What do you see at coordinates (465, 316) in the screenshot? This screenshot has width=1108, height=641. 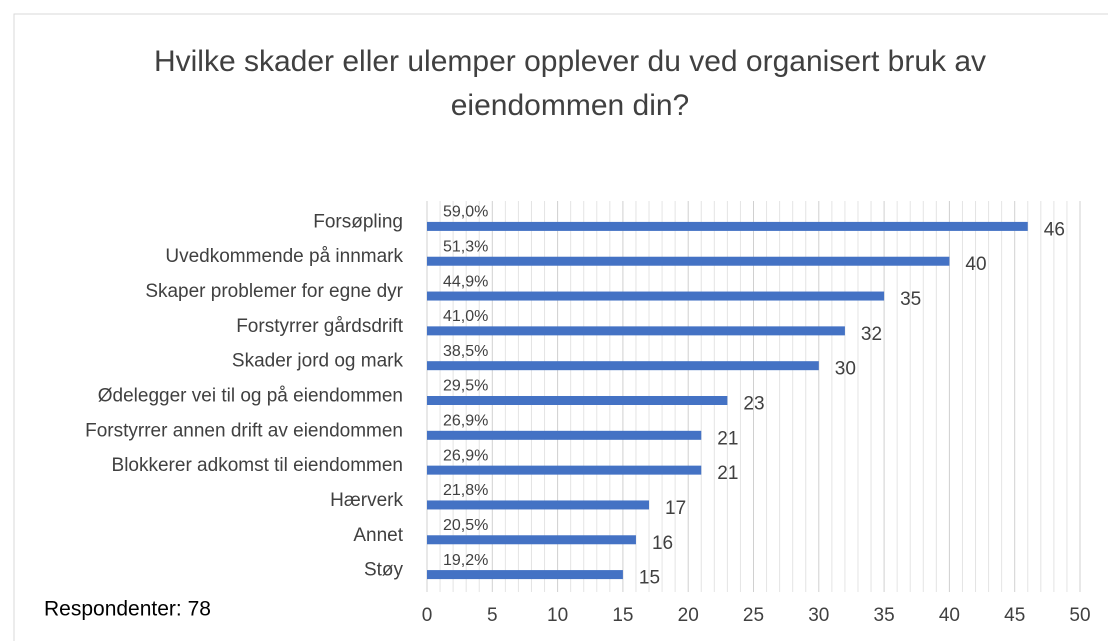 I see `percent-label: 41,0%` at bounding box center [465, 316].